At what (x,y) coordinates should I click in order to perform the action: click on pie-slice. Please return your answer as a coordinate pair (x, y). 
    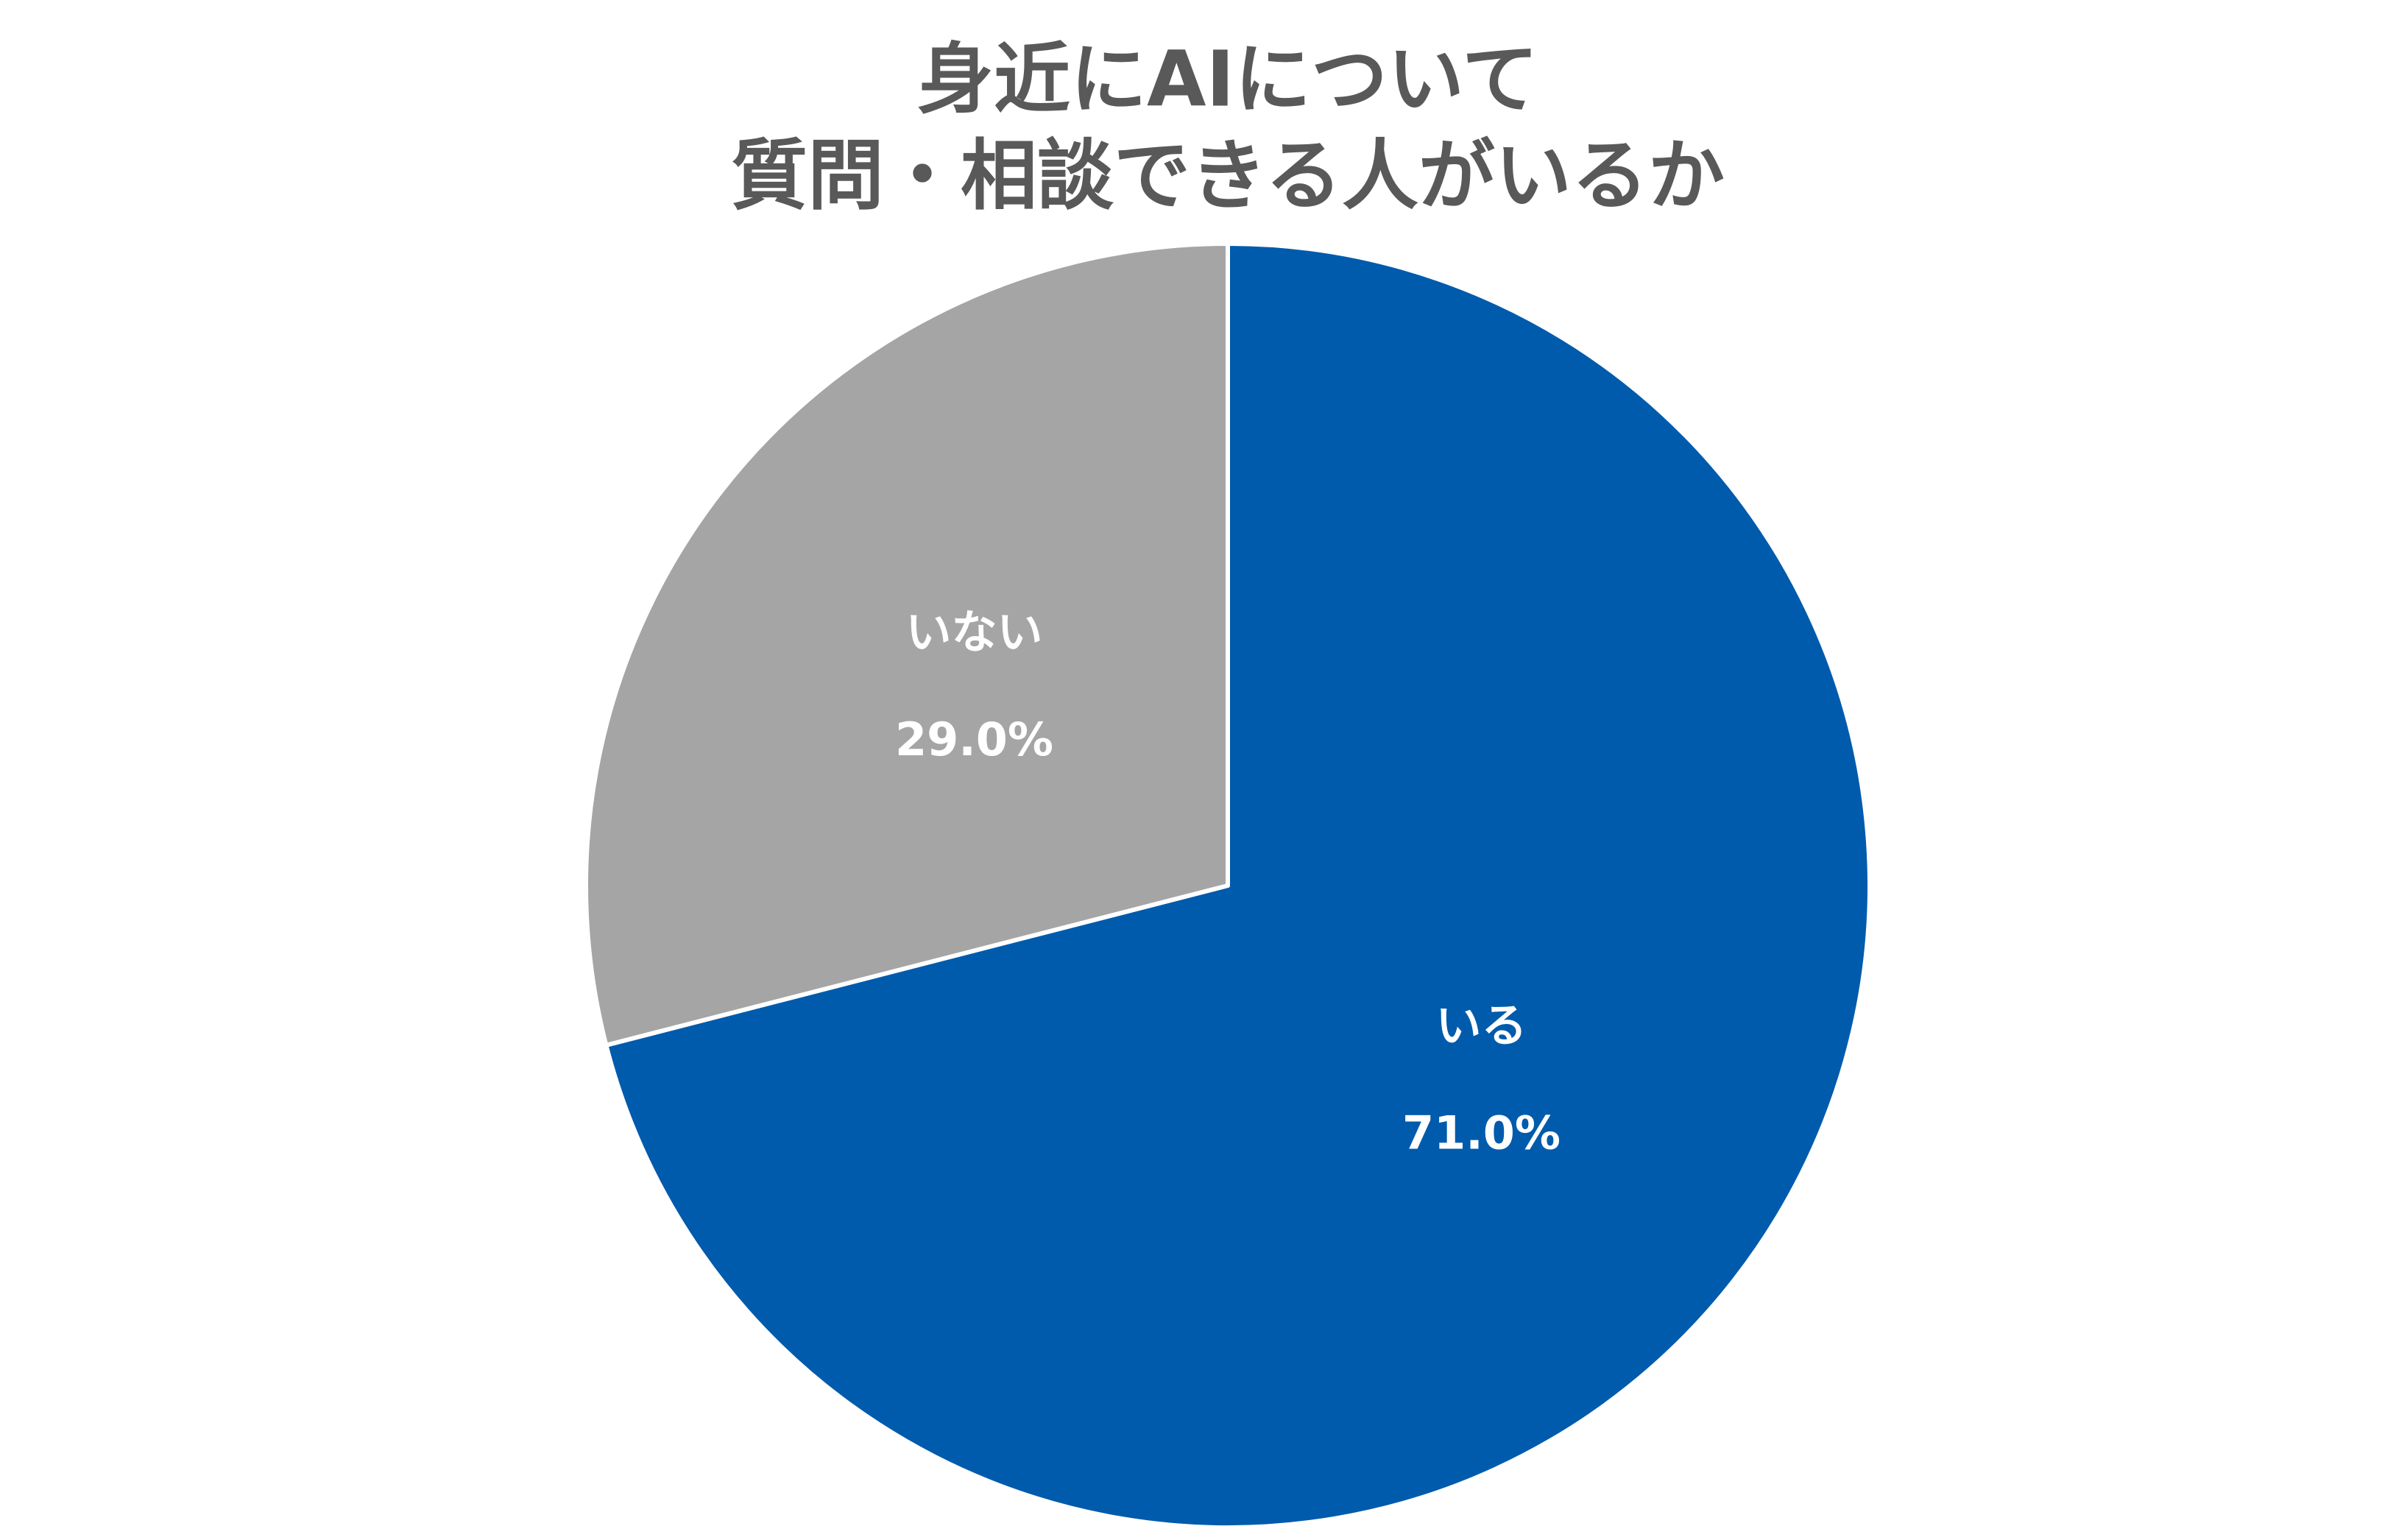
    Looking at the image, I should click on (907, 644).